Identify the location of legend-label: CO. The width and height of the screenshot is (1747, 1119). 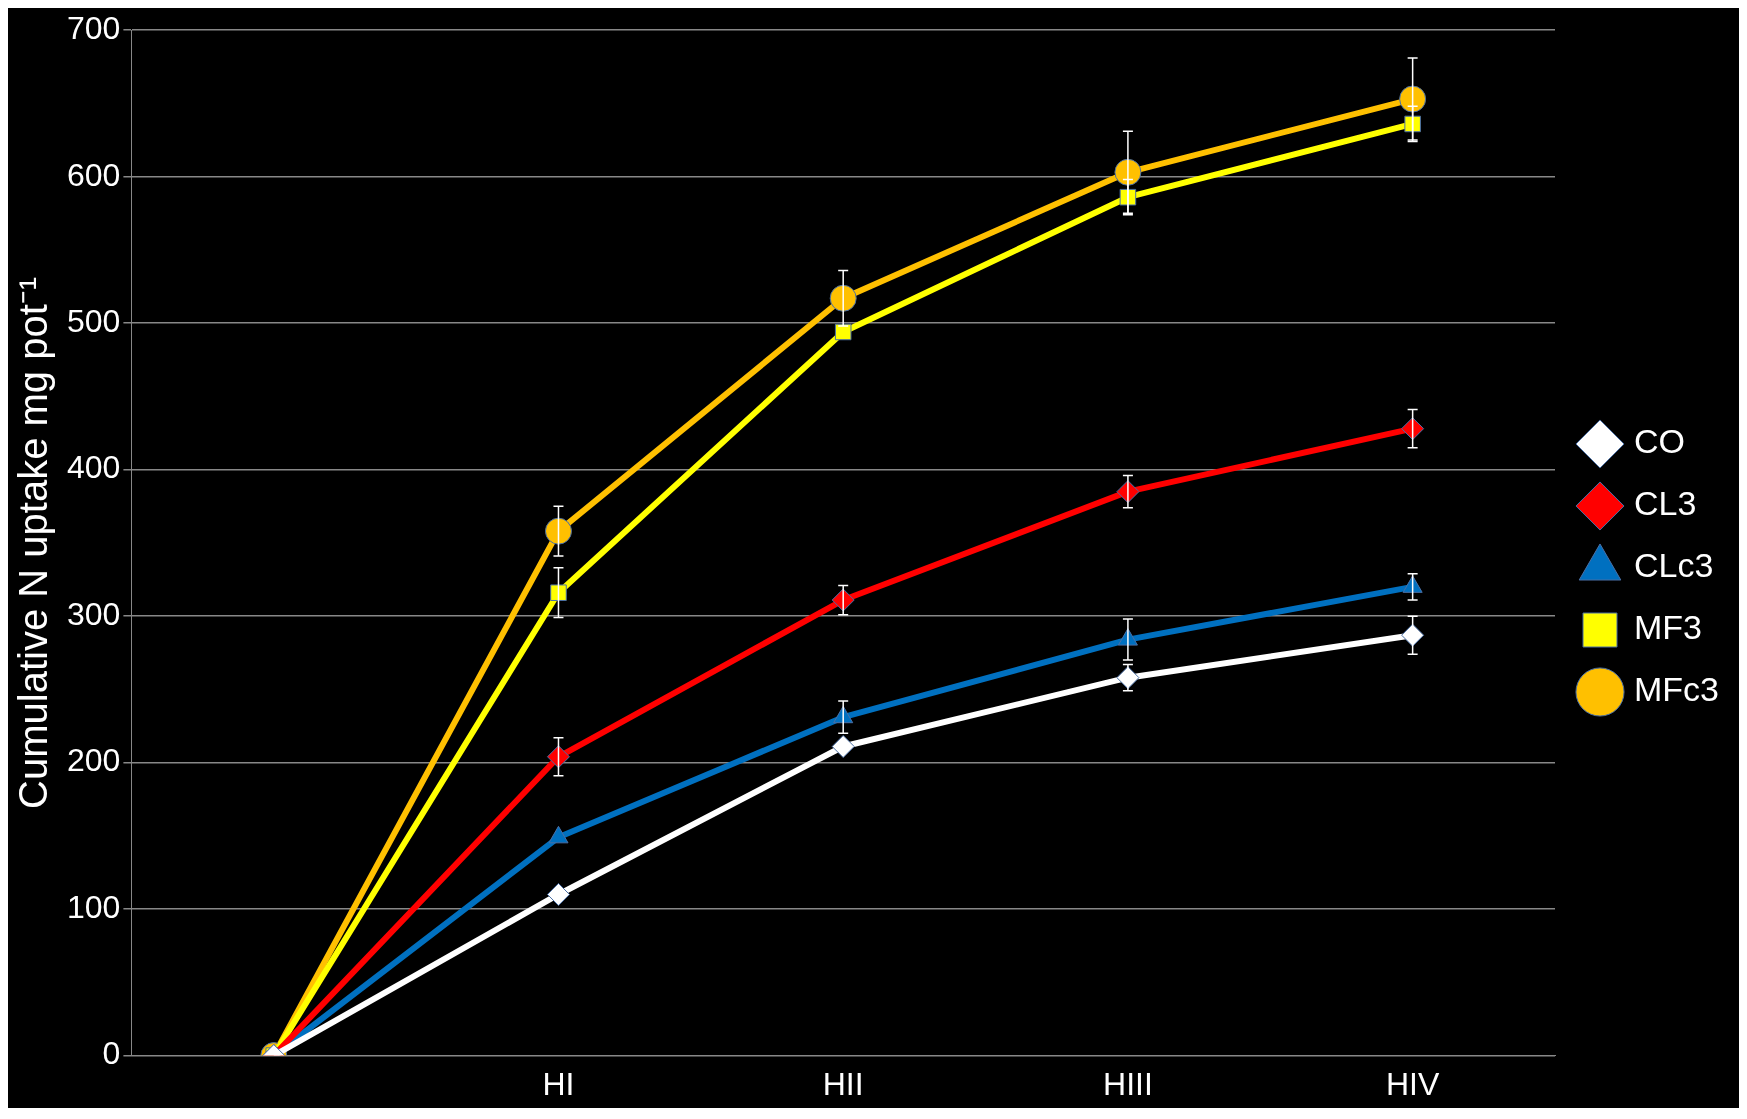
(1659, 441).